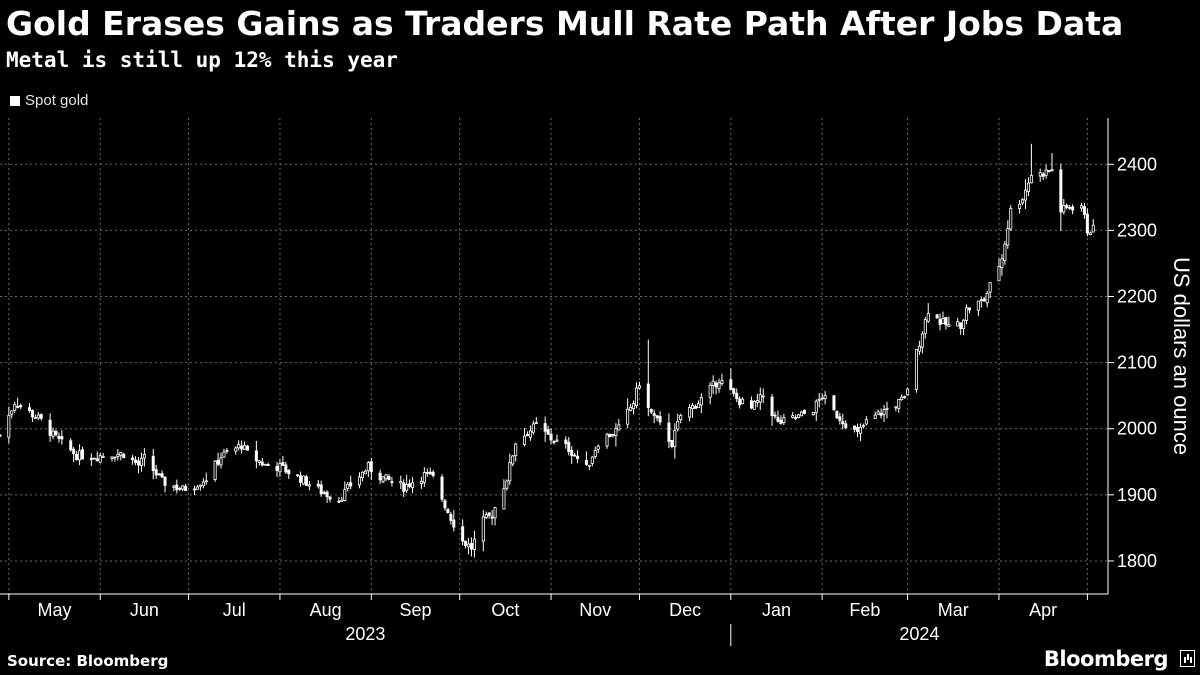  What do you see at coordinates (1137, 297) in the screenshot?
I see `y-tick-label-2200: 2200` at bounding box center [1137, 297].